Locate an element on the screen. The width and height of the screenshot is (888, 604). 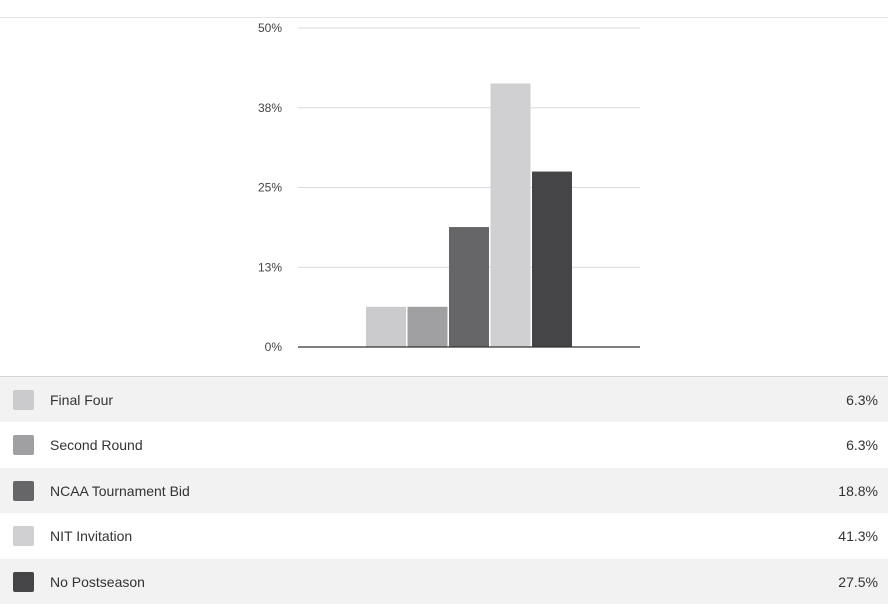
y-tick-label: 25% is located at coordinates (270, 188).